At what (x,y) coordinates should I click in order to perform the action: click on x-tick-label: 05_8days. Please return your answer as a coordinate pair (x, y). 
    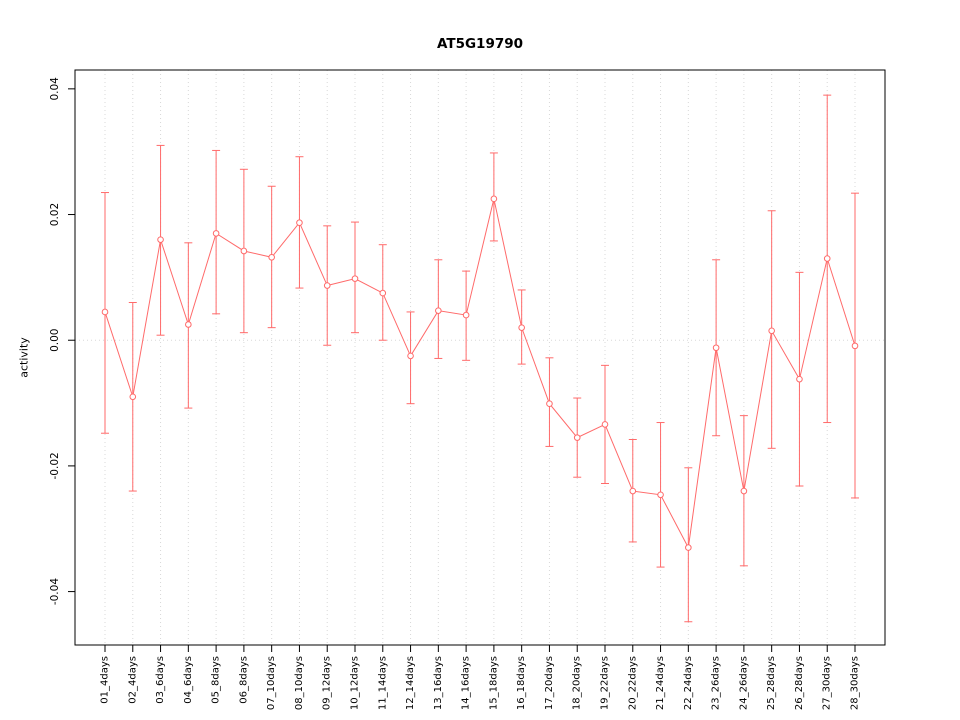
    Looking at the image, I should click on (216, 680).